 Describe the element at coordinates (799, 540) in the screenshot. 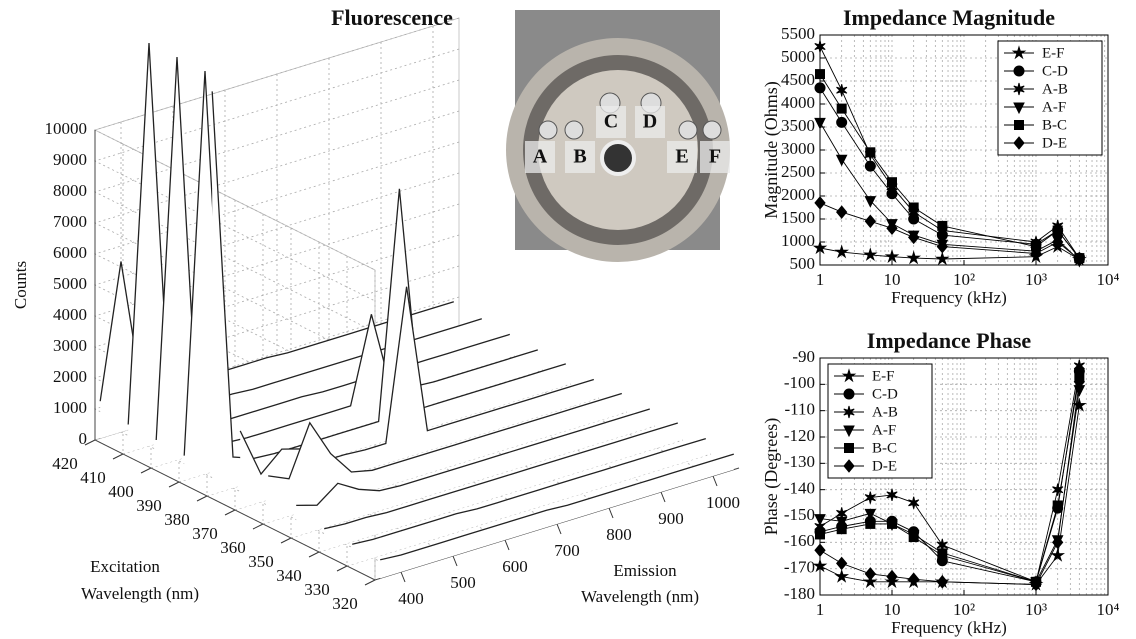

I see `y-tick-label: -160` at that location.